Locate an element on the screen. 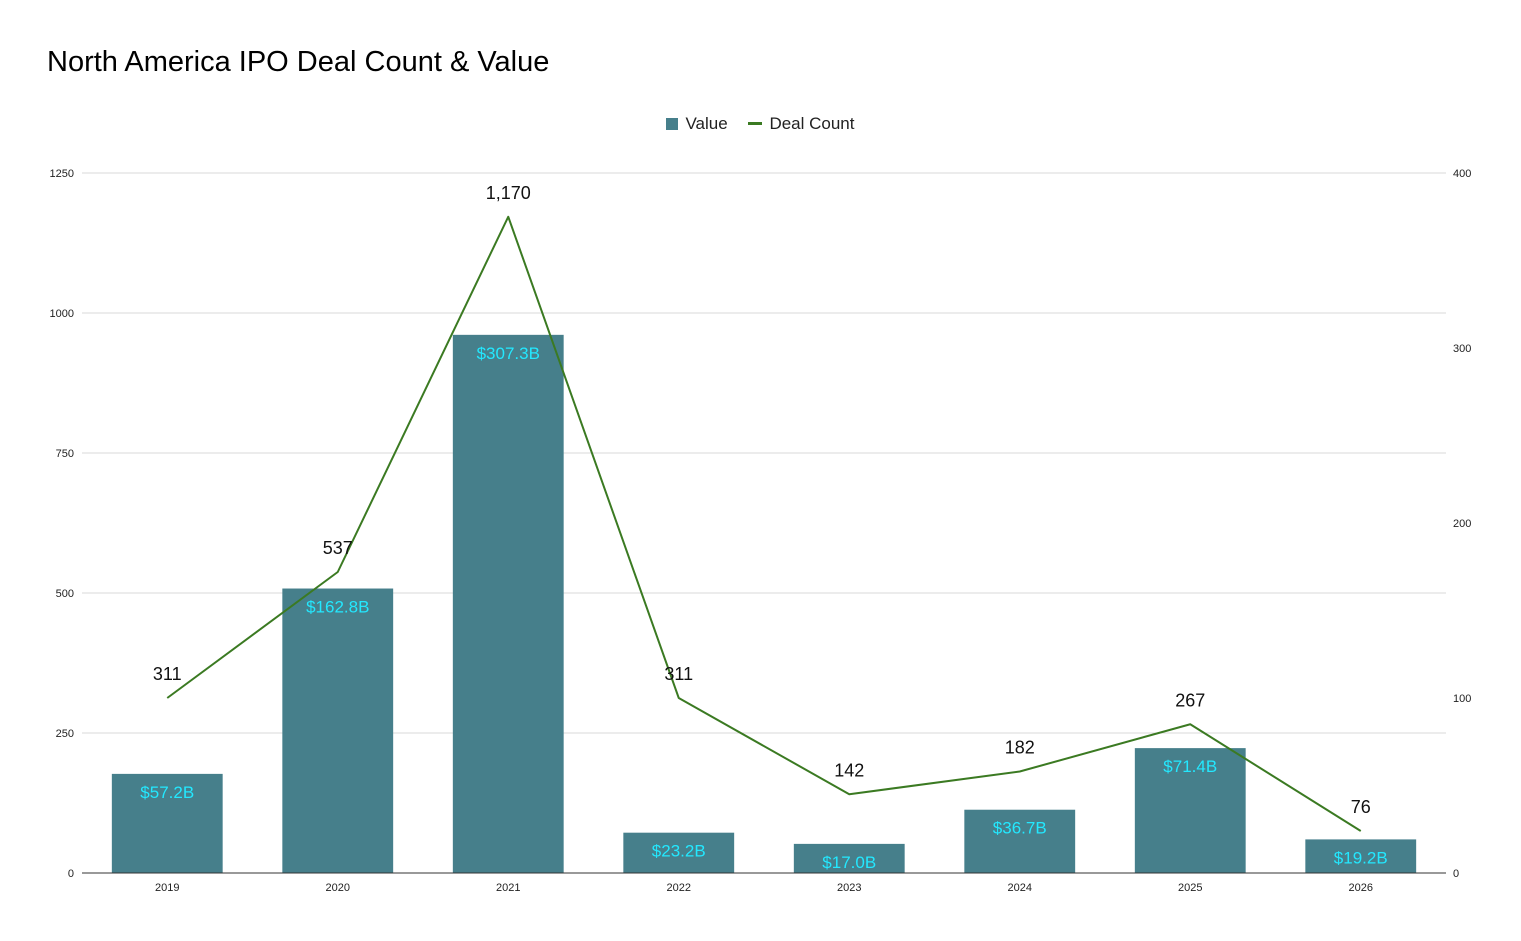 This screenshot has height=941, width=1521. left-axis-tick-label: 1000 is located at coordinates (62, 314).